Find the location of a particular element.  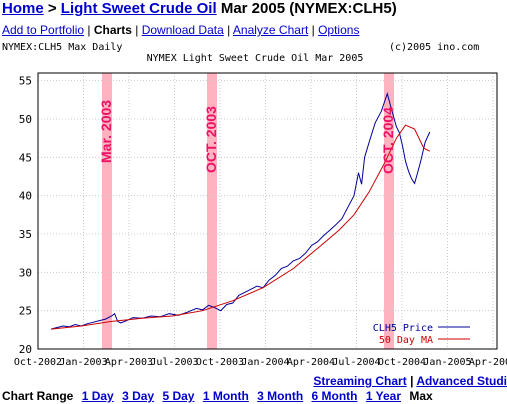

x-tick-label: Oct-2004 is located at coordinates (402, 362).